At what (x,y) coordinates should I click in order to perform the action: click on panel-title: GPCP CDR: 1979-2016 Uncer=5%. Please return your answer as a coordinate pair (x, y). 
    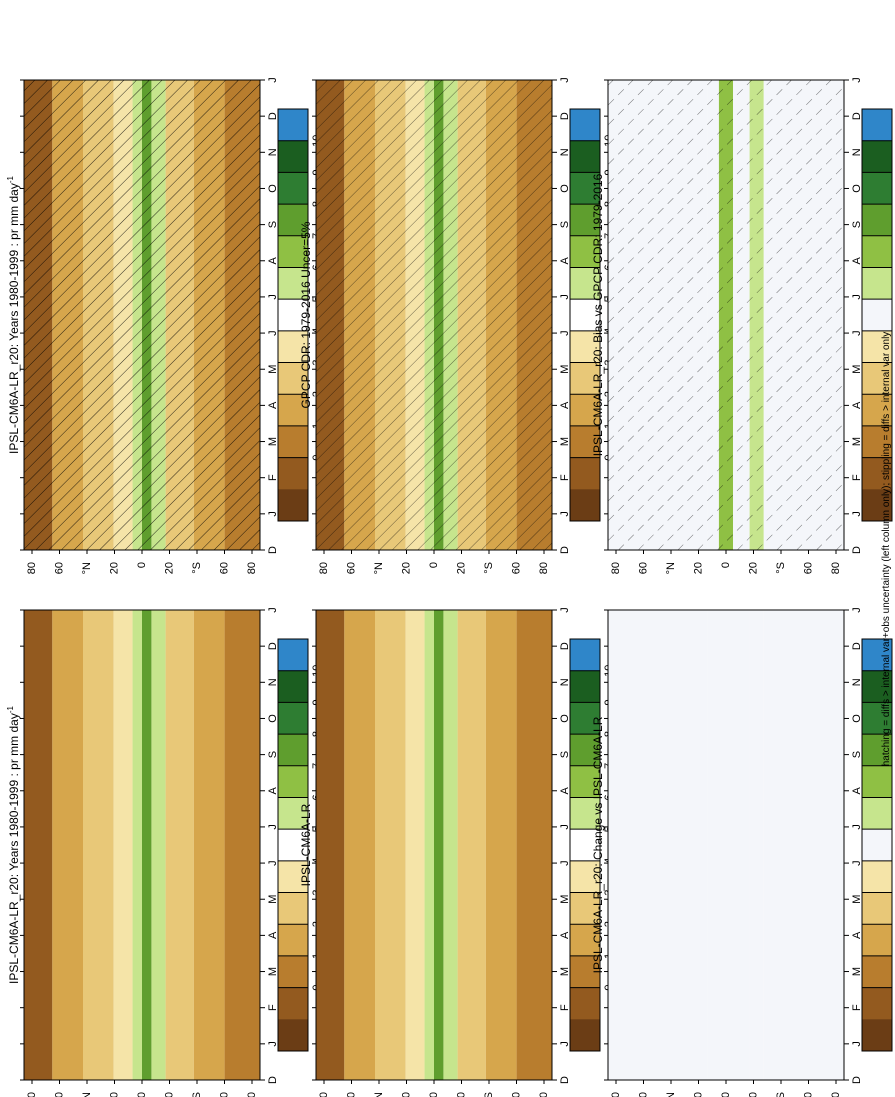
    Looking at the image, I should click on (306, 314).